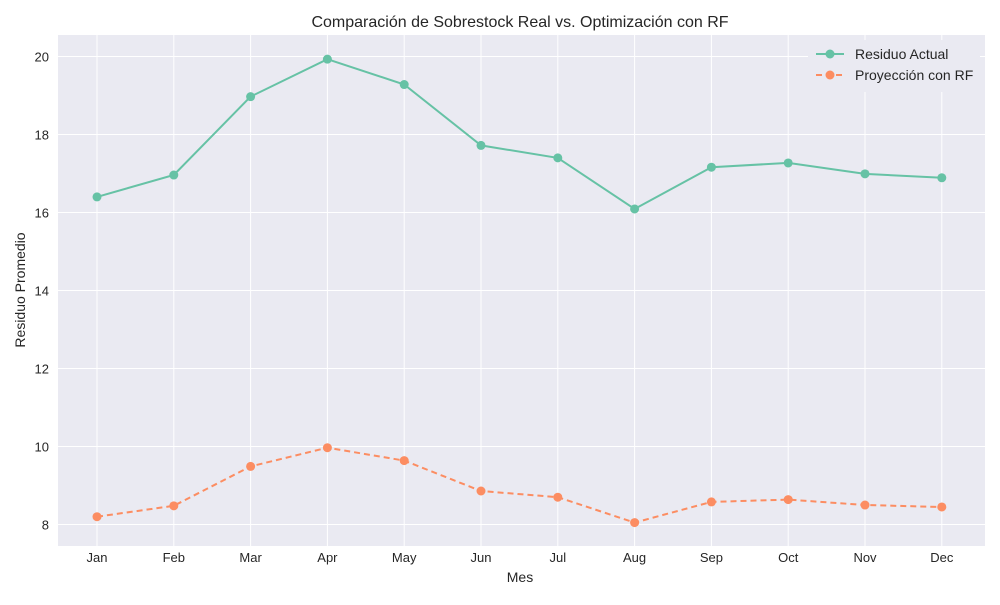 The width and height of the screenshot is (1000, 605). I want to click on x-tick-label: Apr, so click(327, 557).